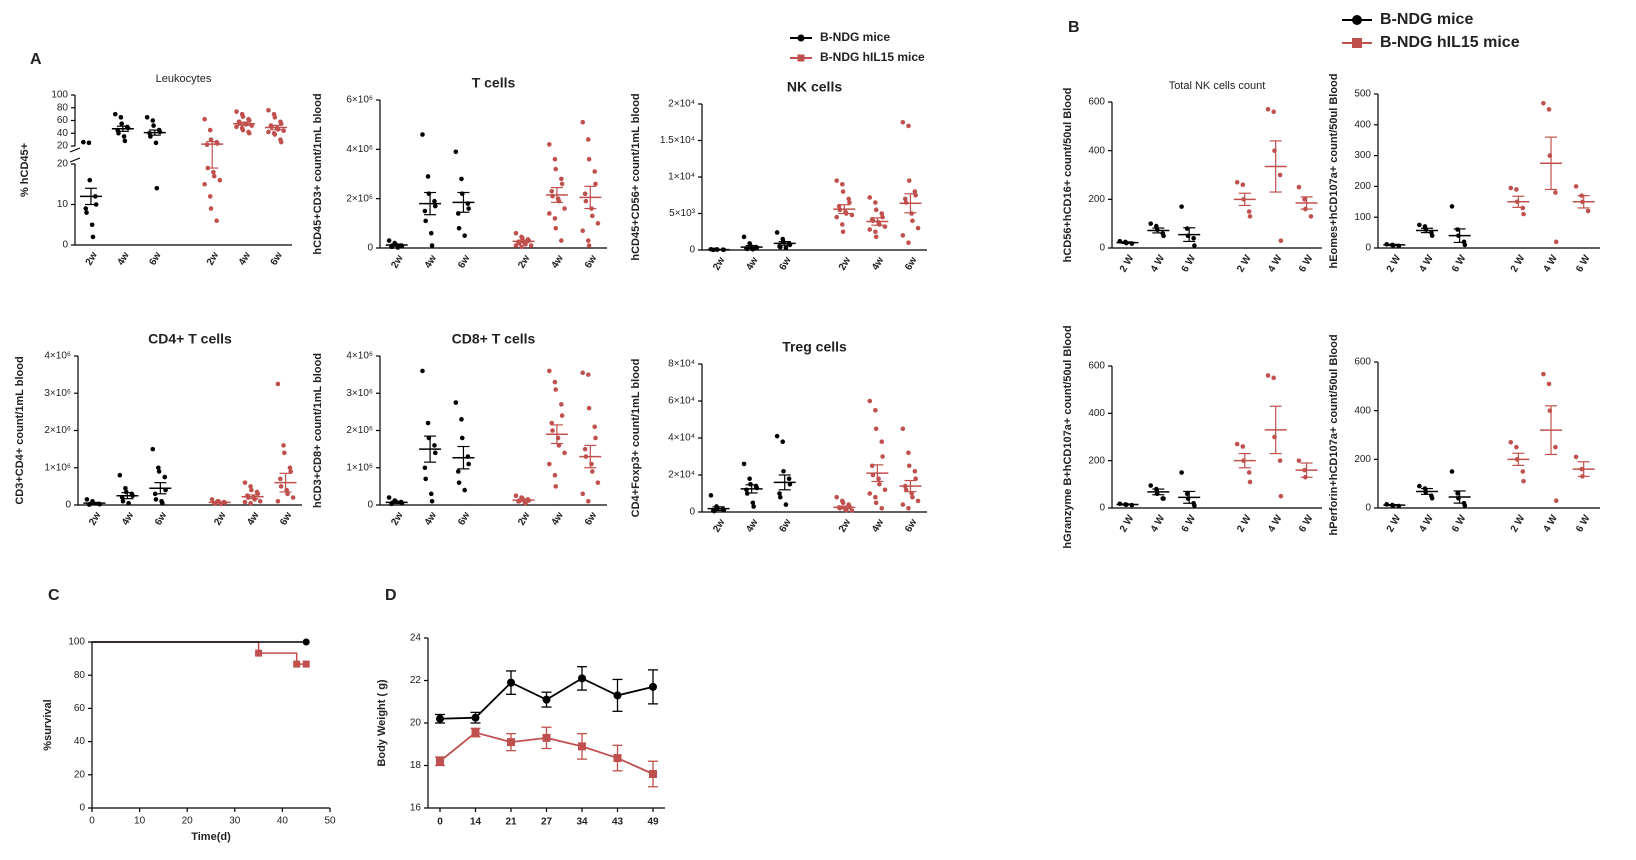 The image size is (1636, 860). Describe the element at coordinates (63, 133) in the screenshot. I see `y-tick-label: 40` at that location.